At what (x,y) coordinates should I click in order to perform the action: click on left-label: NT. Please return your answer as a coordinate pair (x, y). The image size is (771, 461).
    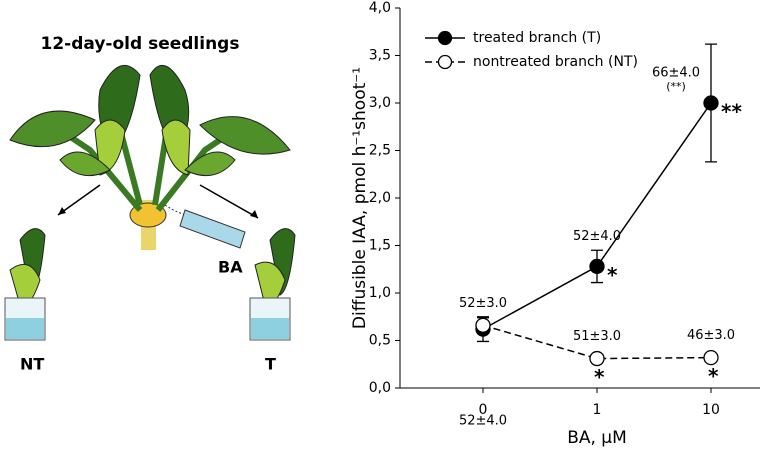
    Looking at the image, I should click on (32, 364).